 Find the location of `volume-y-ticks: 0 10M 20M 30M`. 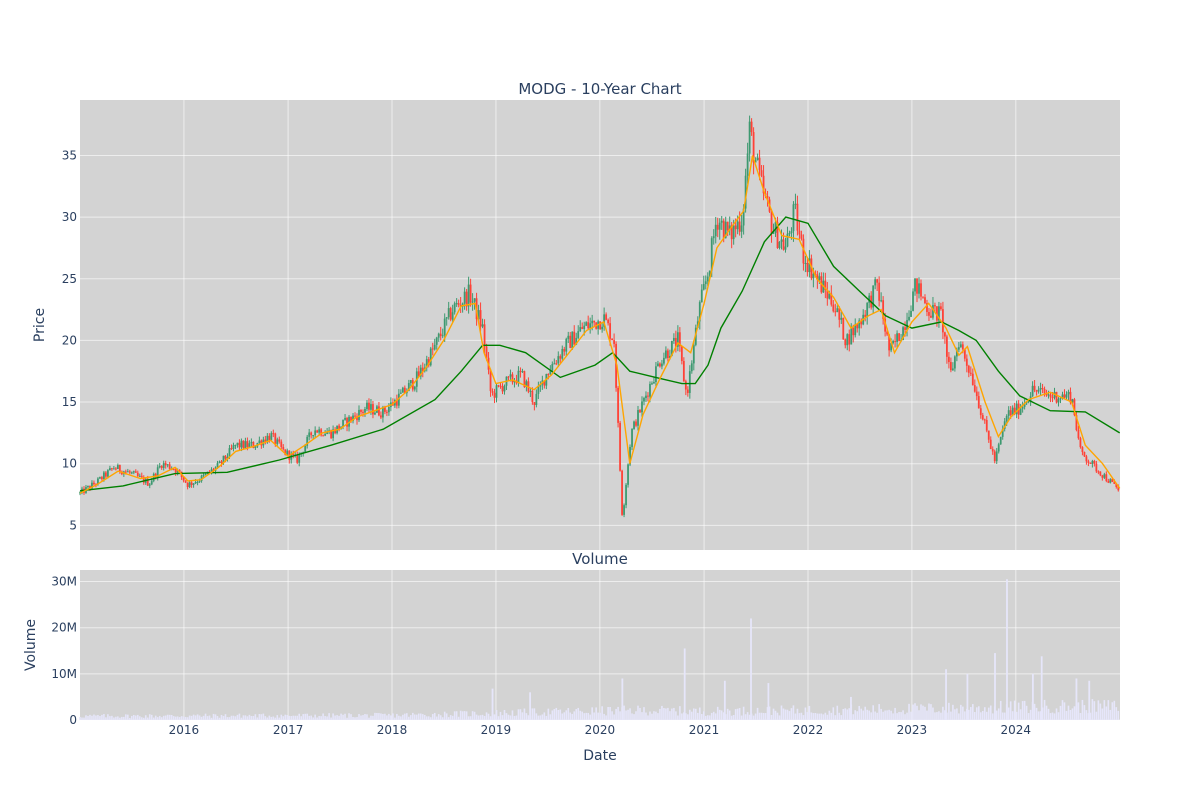

volume-y-ticks: 0 10M 20M 30M is located at coordinates (64, 651).